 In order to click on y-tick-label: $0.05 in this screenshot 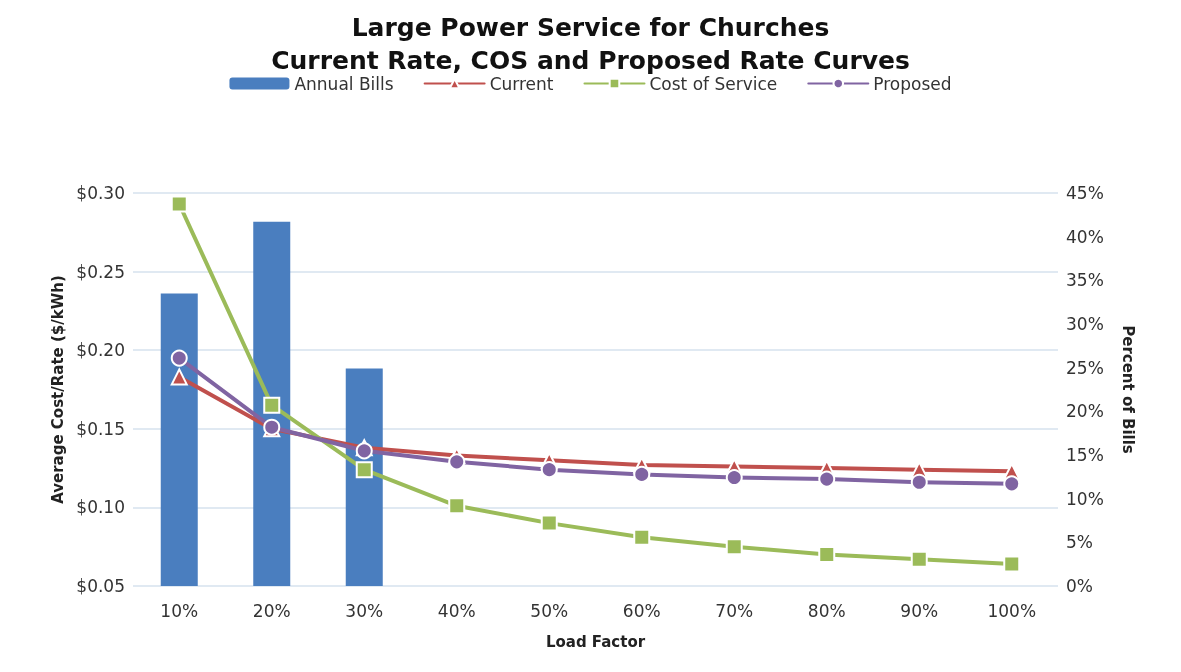, I will do `click(100, 586)`.